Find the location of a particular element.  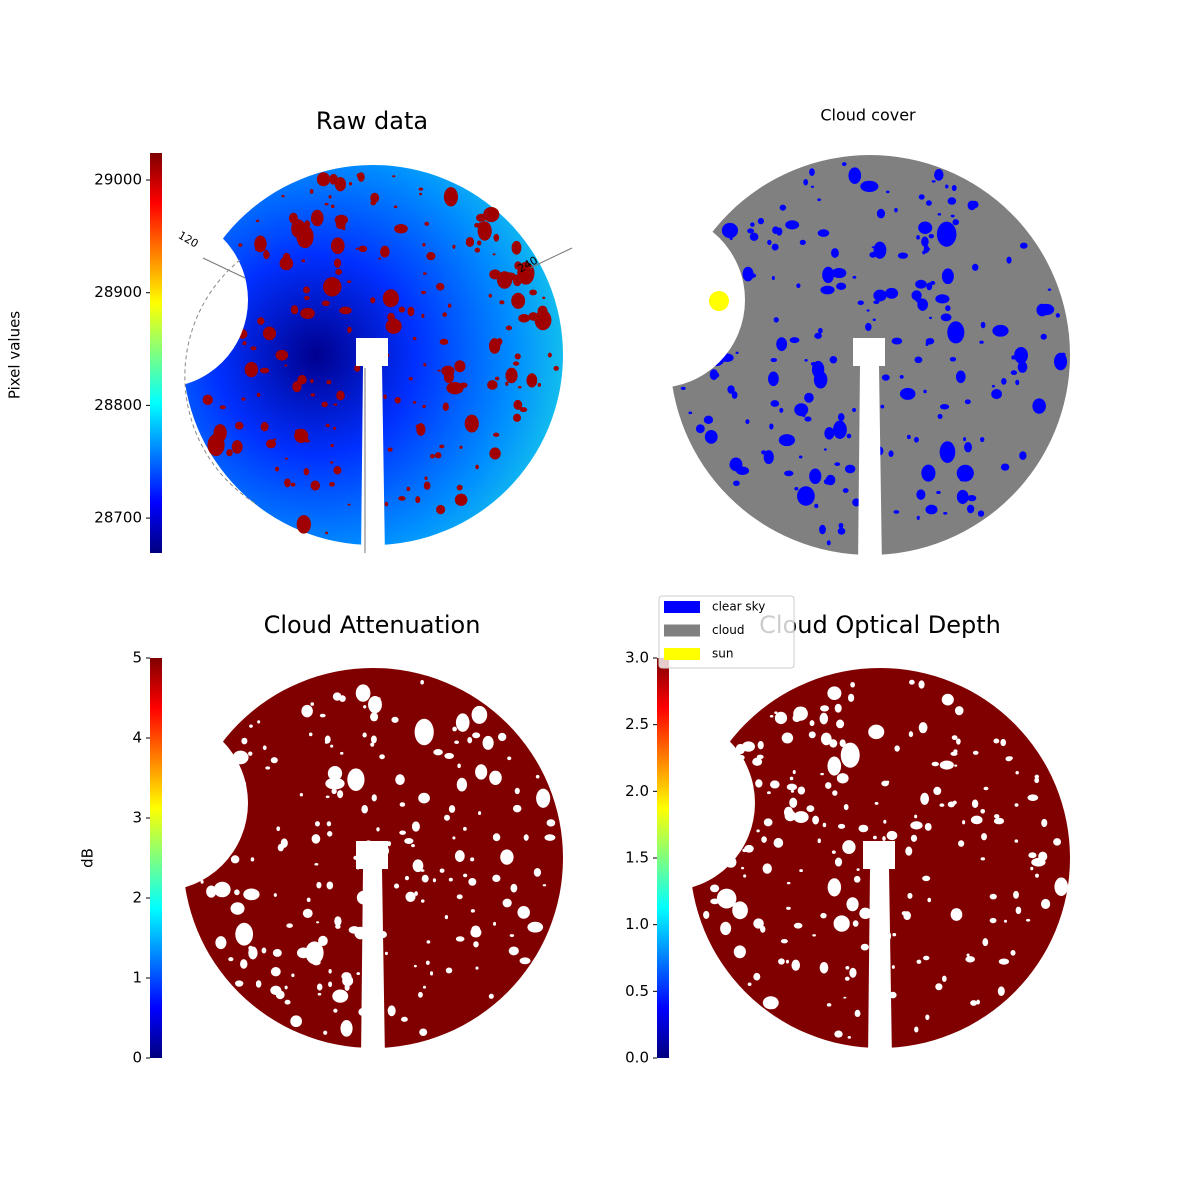

sky-image is located at coordinates (317, 864).